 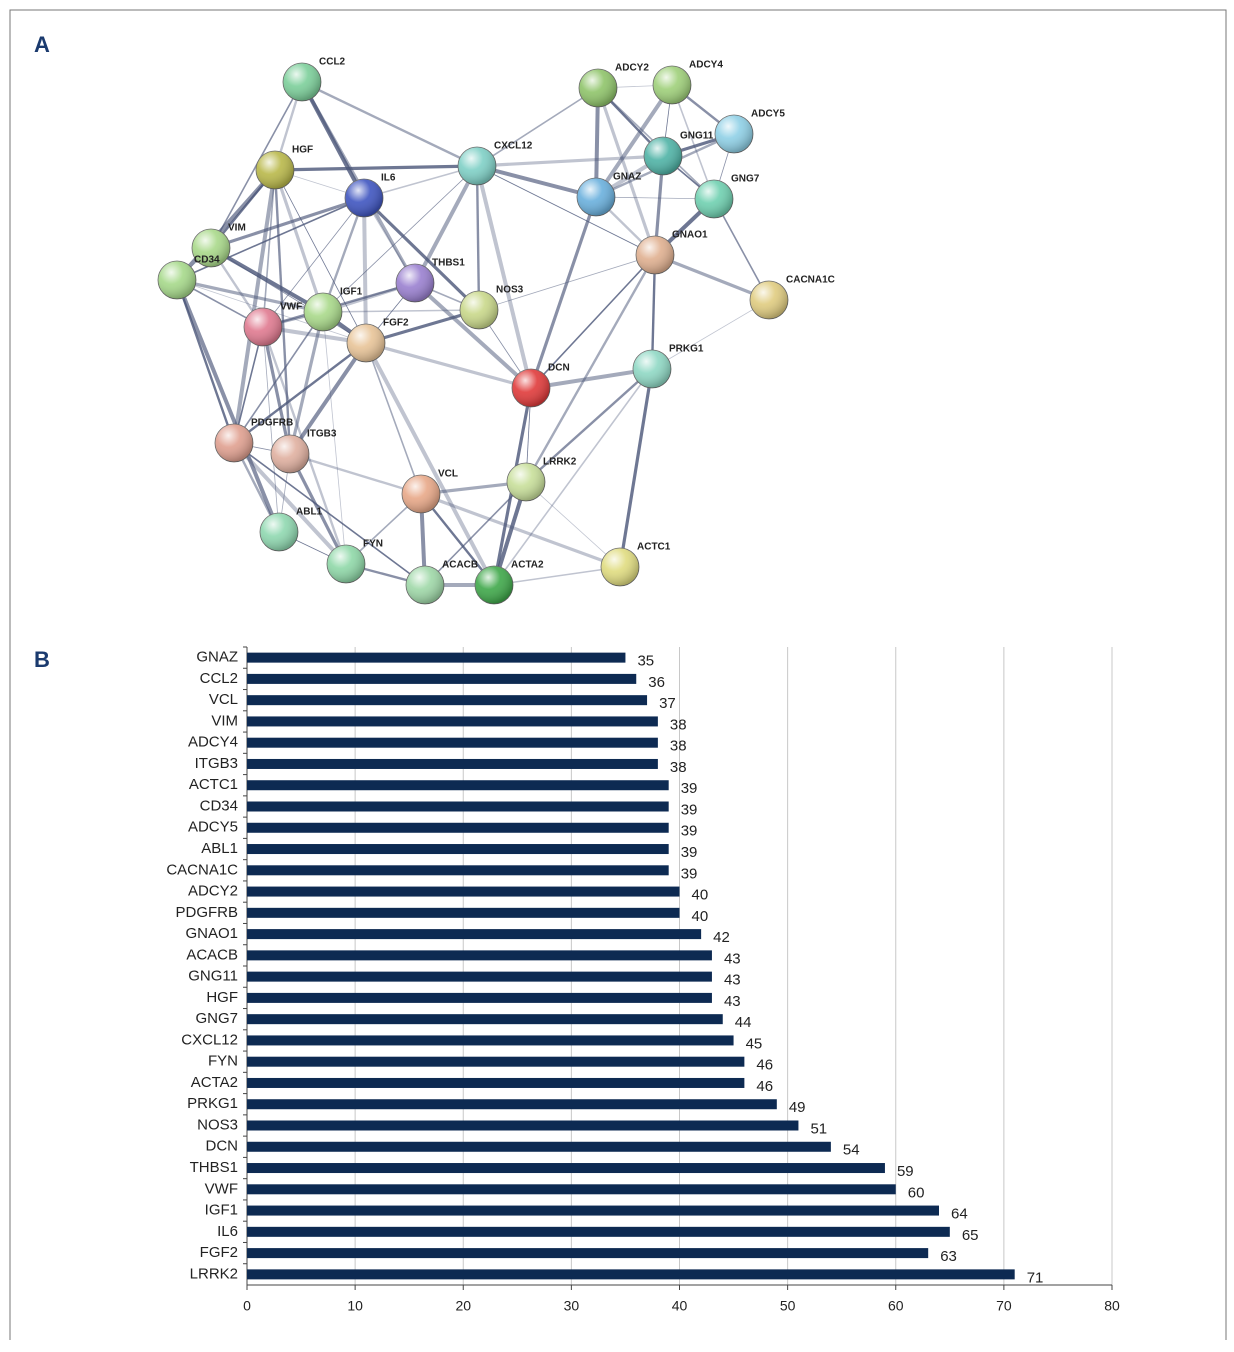 I want to click on node-label: ACTC1, so click(x=654, y=547).